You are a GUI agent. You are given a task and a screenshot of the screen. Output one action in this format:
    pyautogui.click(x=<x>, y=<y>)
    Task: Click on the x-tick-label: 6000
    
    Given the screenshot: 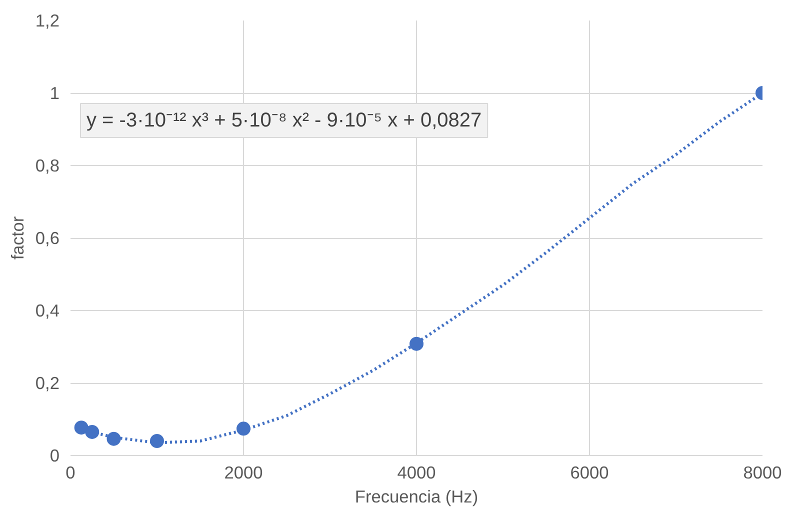 What is the action you would take?
    pyautogui.click(x=589, y=472)
    